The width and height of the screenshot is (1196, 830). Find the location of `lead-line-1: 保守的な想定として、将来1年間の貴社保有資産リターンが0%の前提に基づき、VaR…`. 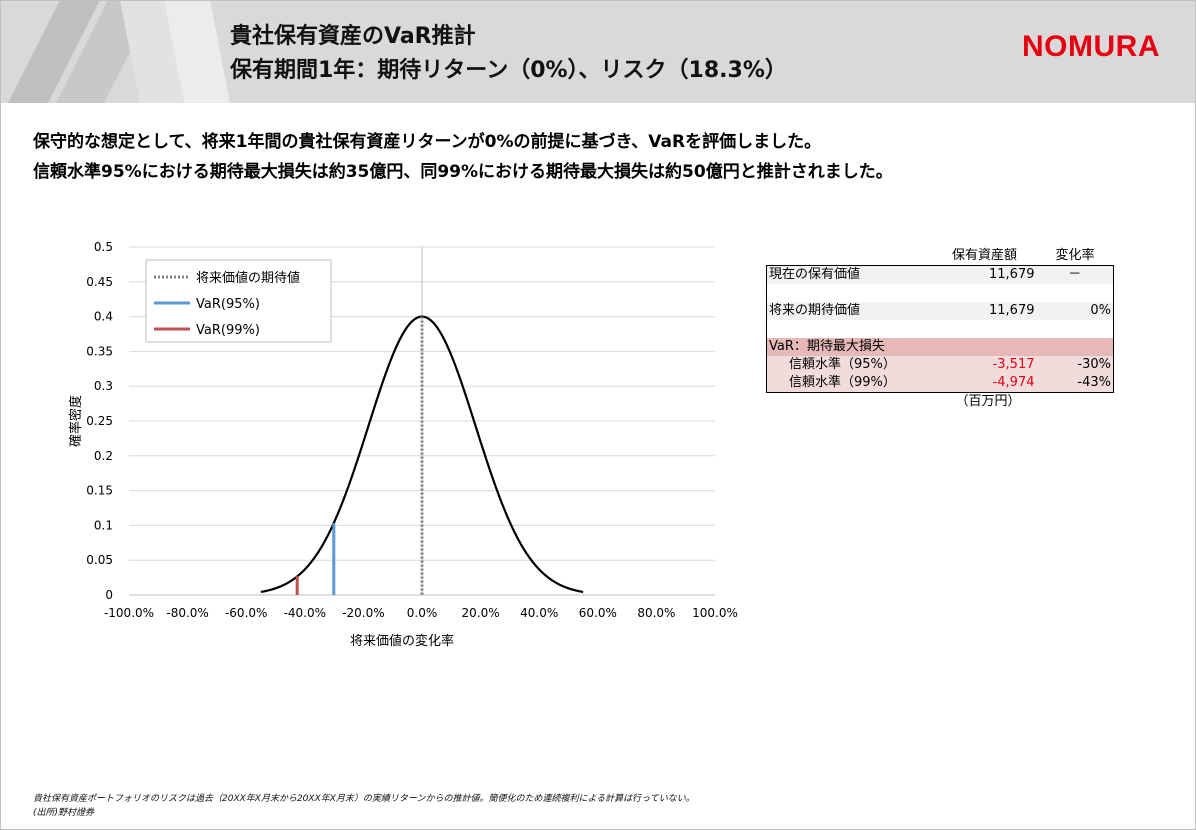

lead-line-1: 保守的な想定として、将来1年間の貴社保有資産リターンが0%の前提に基づき、VaR… is located at coordinates (427, 142).